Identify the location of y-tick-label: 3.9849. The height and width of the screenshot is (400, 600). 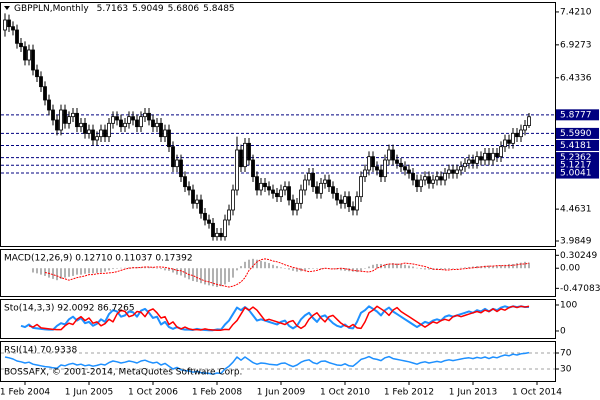
(576, 242).